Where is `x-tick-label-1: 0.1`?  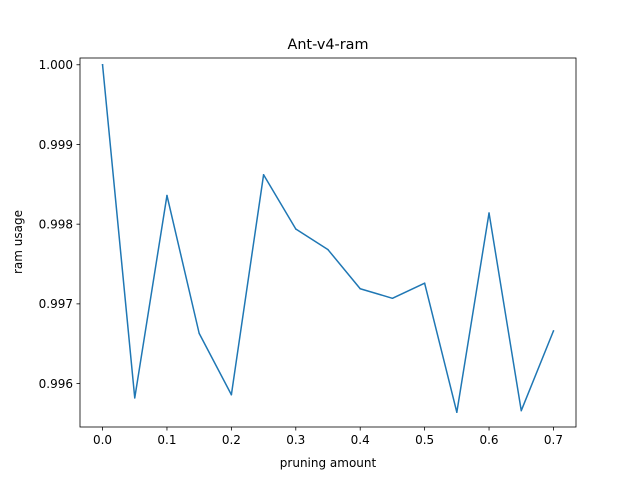 x-tick-label-1: 0.1 is located at coordinates (166, 440).